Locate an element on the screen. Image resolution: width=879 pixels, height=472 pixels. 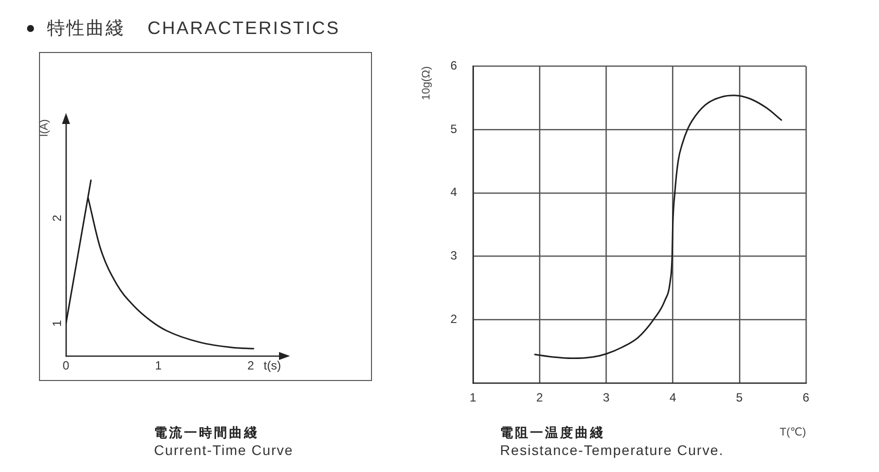
x-tick-label: 3 is located at coordinates (606, 397).